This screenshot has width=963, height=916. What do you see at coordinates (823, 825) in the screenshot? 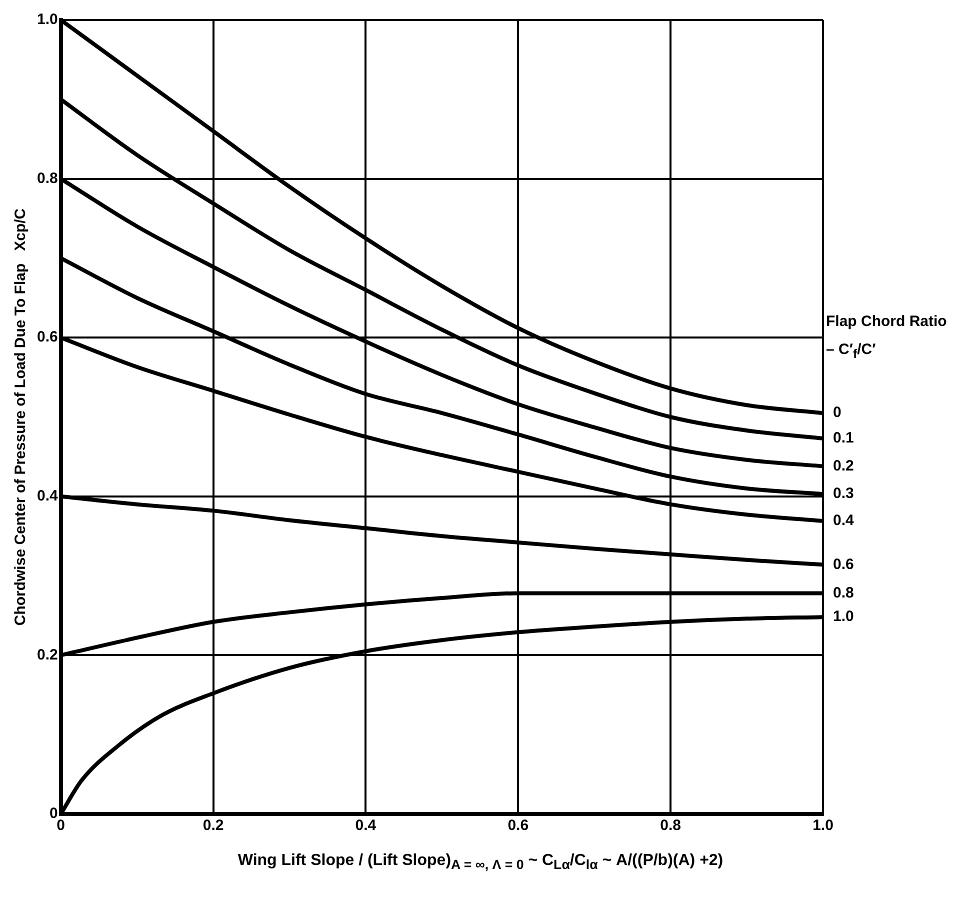
I see `x-tick-label: 1.0` at bounding box center [823, 825].